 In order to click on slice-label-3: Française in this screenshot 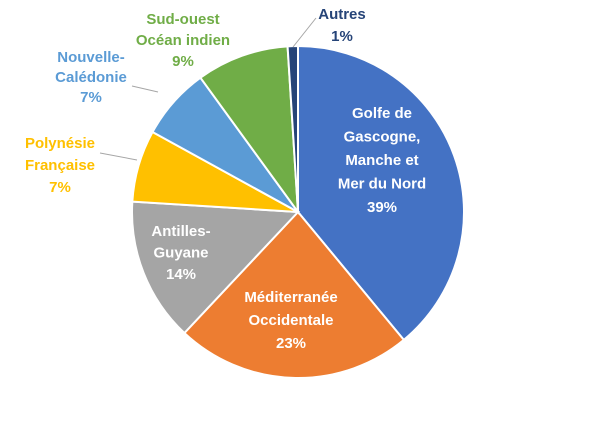, I will do `click(60, 165)`.